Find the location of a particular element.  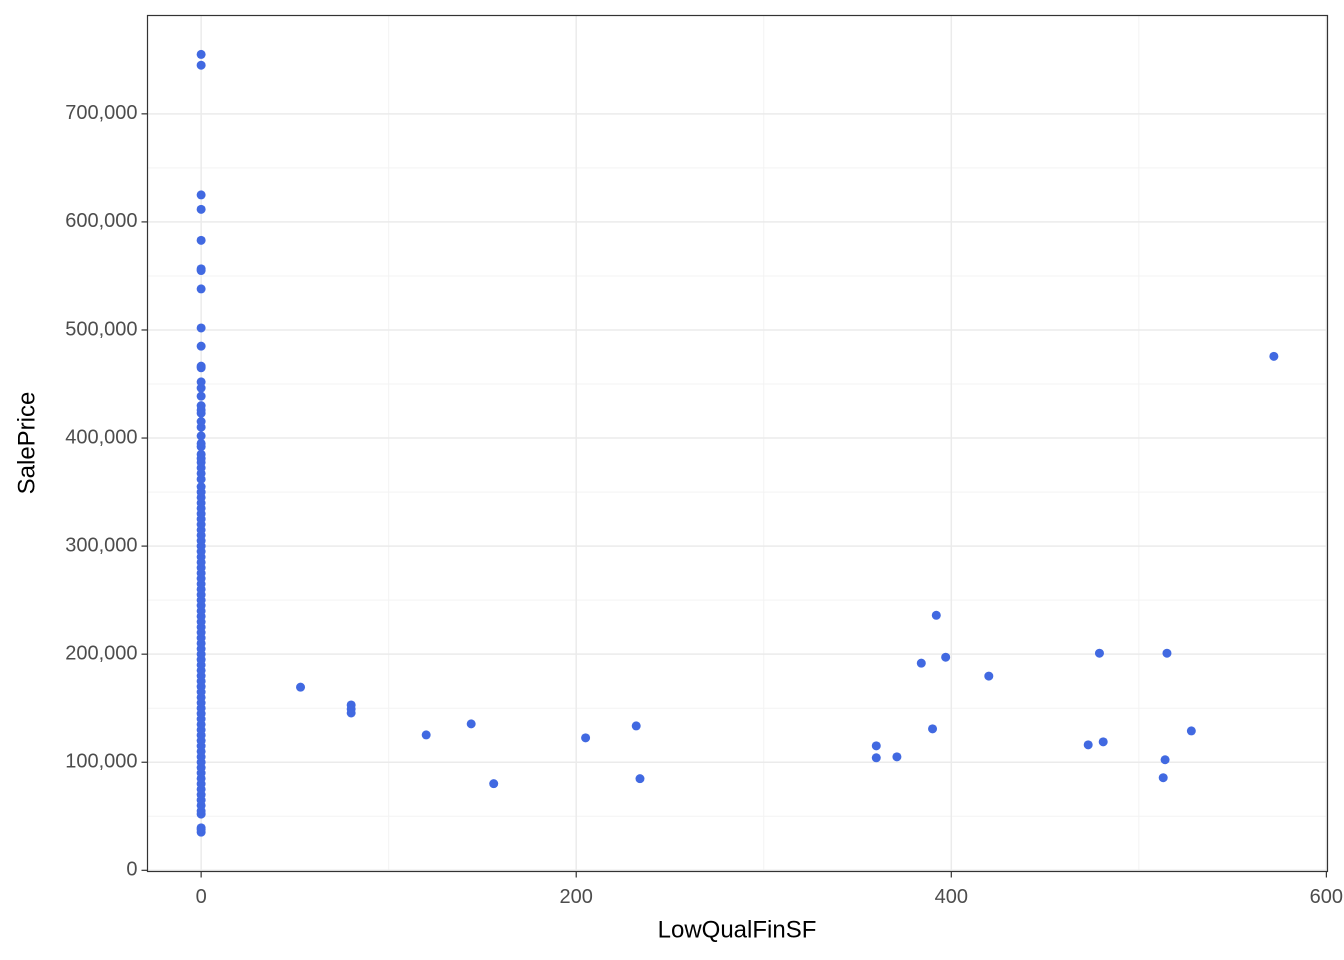

x-tick-label: 200 is located at coordinates (576, 897).